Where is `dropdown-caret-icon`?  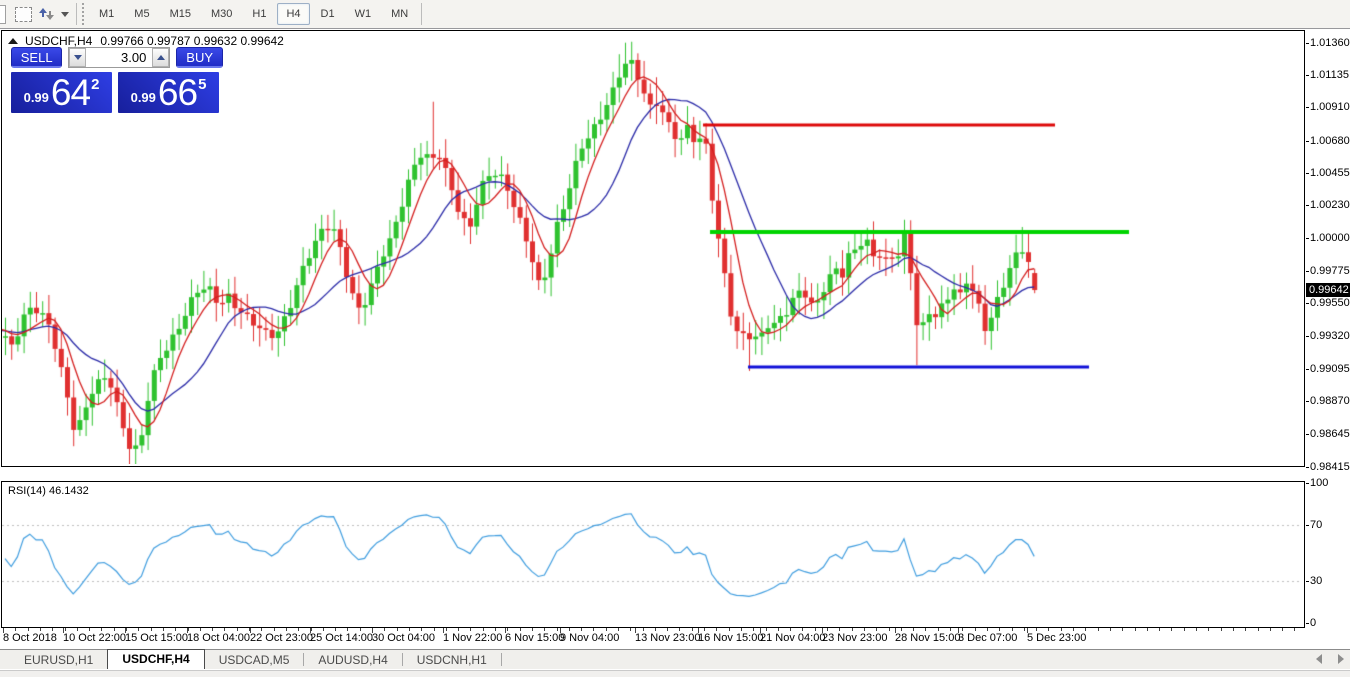
dropdown-caret-icon is located at coordinates (65, 14).